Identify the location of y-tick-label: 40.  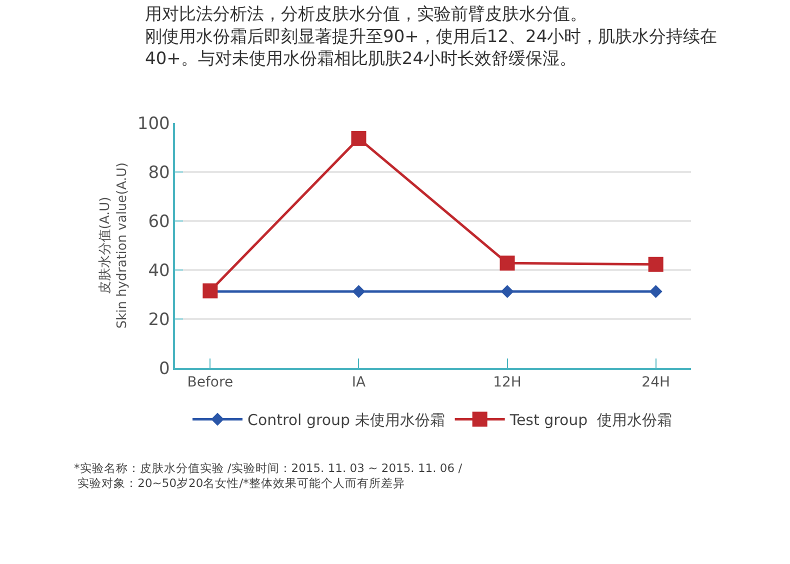
(159, 270).